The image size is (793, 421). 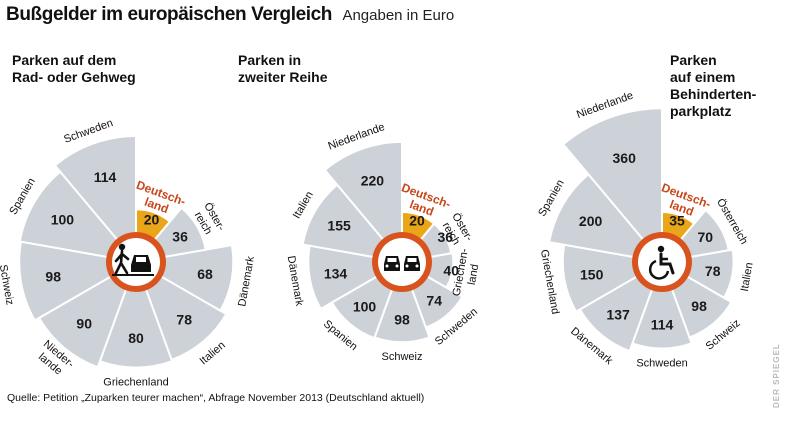 What do you see at coordinates (169, 14) in the screenshot?
I see `page-title: Bußgelder im europäischen Vergleich` at bounding box center [169, 14].